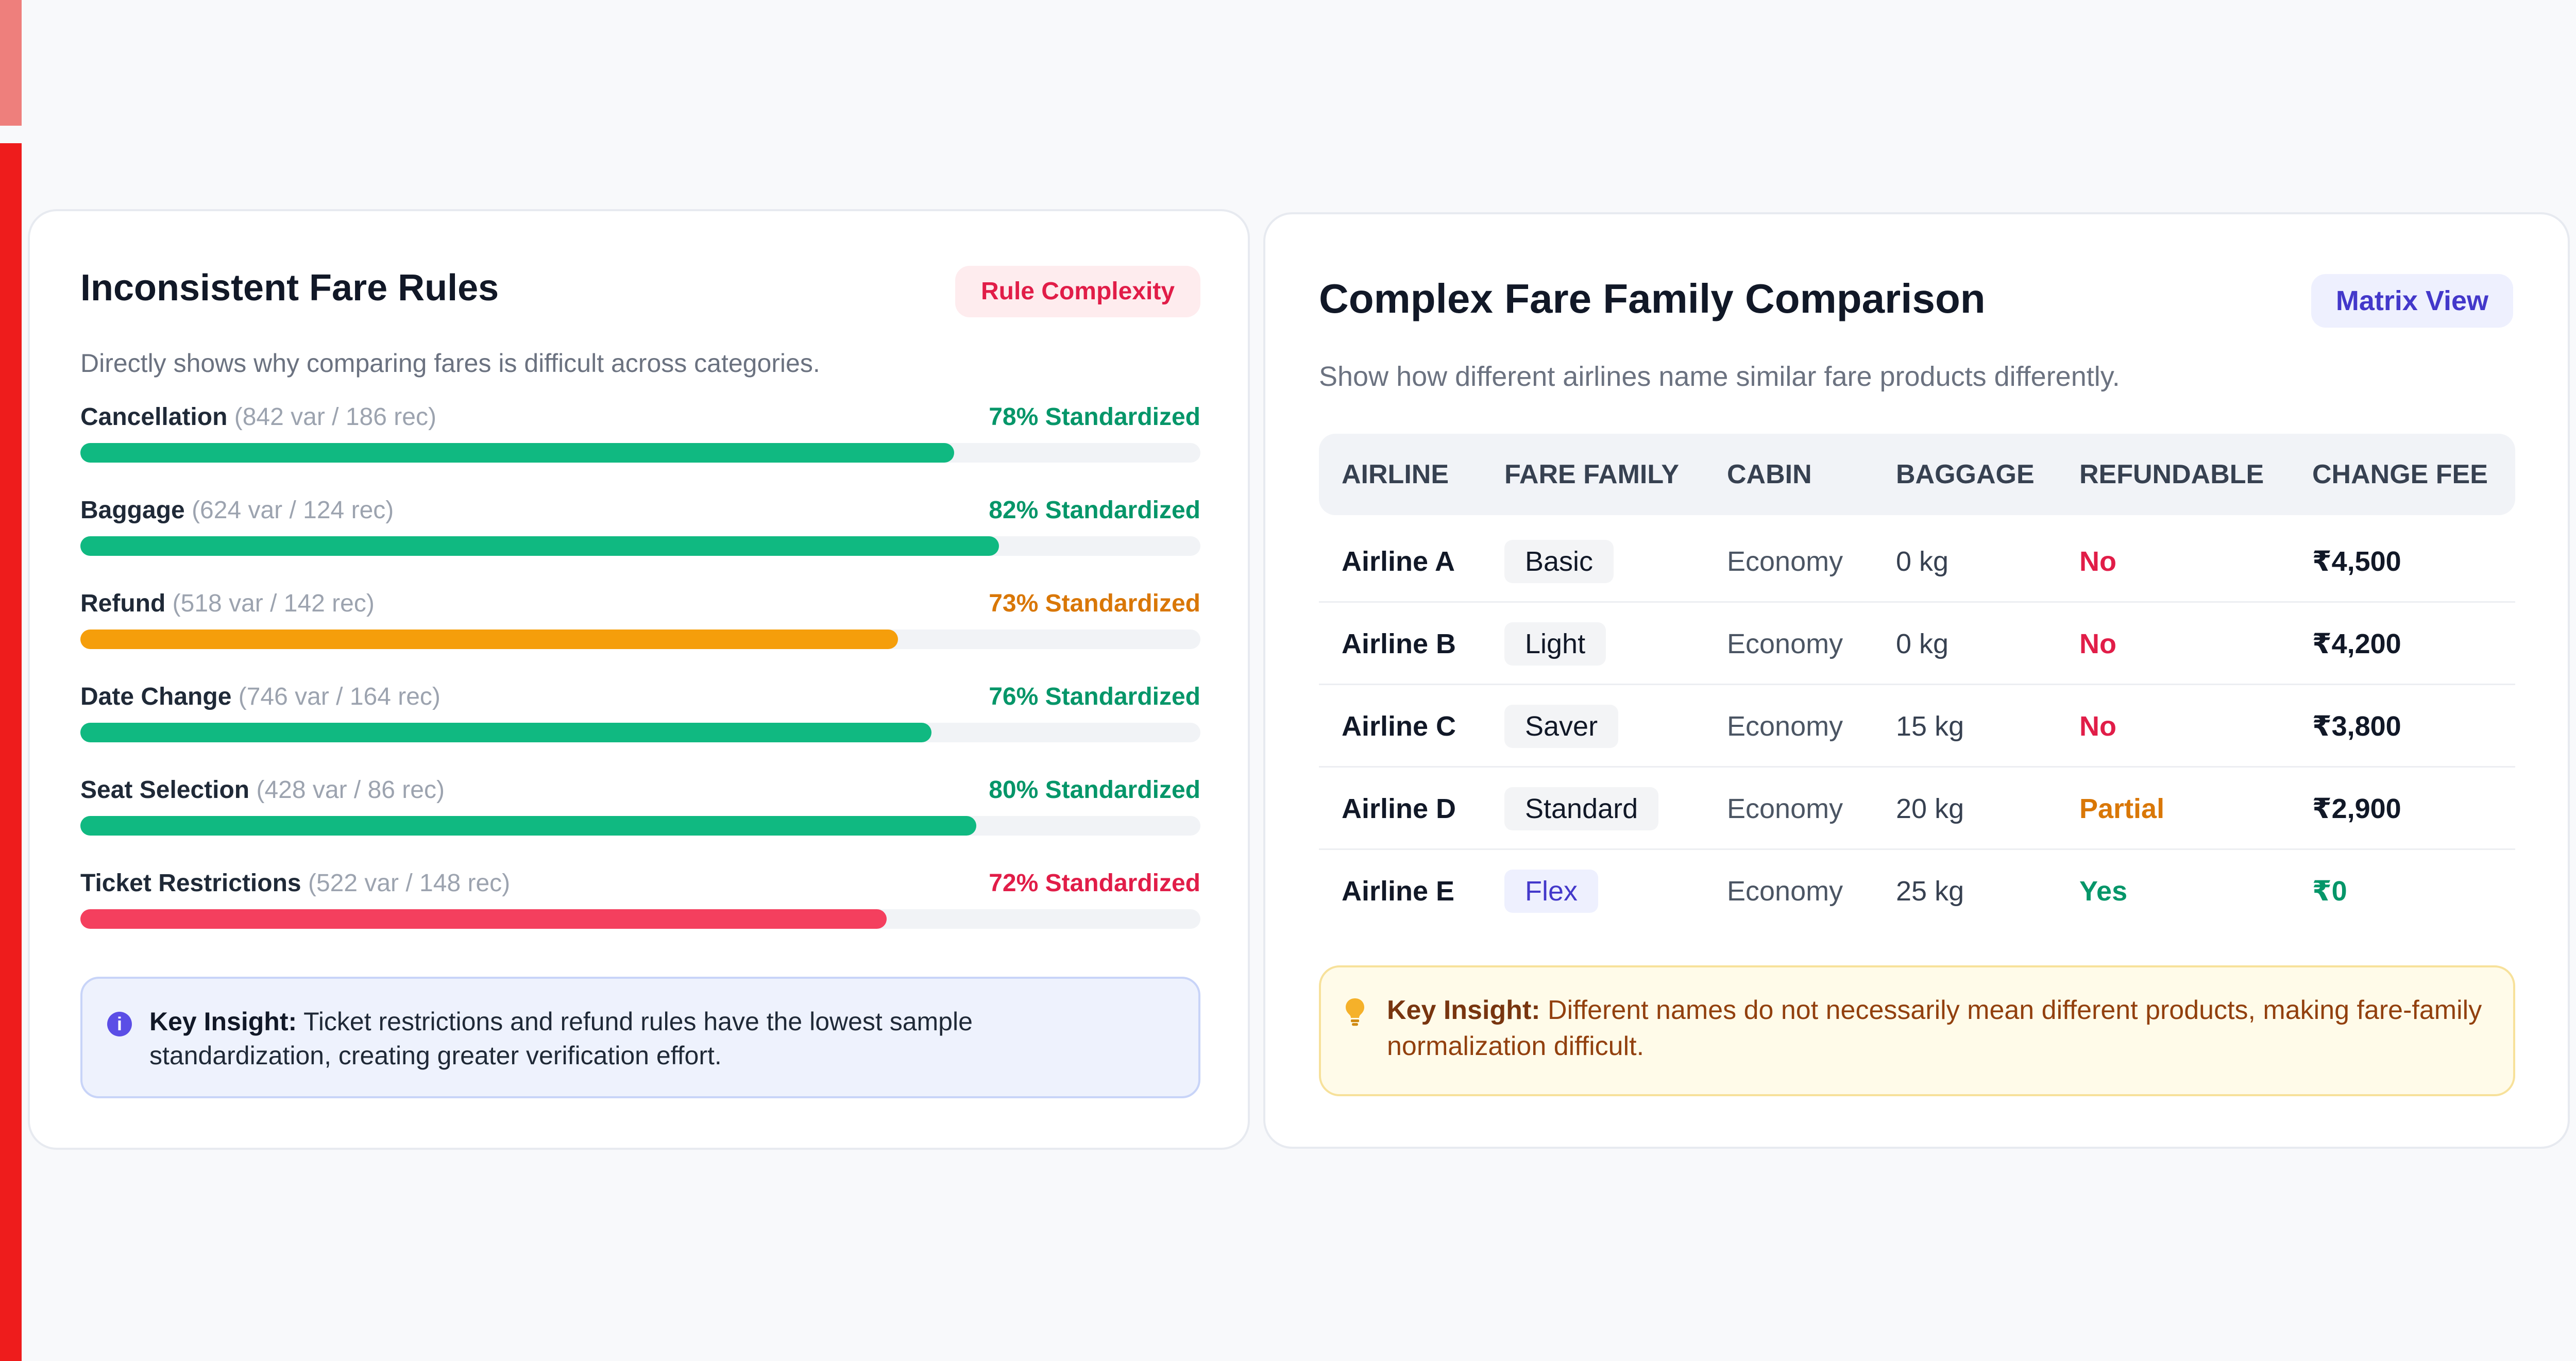 Image resolution: width=2576 pixels, height=1361 pixels. Describe the element at coordinates (1399, 643) in the screenshot. I see `airline-cell: Airline B` at that location.